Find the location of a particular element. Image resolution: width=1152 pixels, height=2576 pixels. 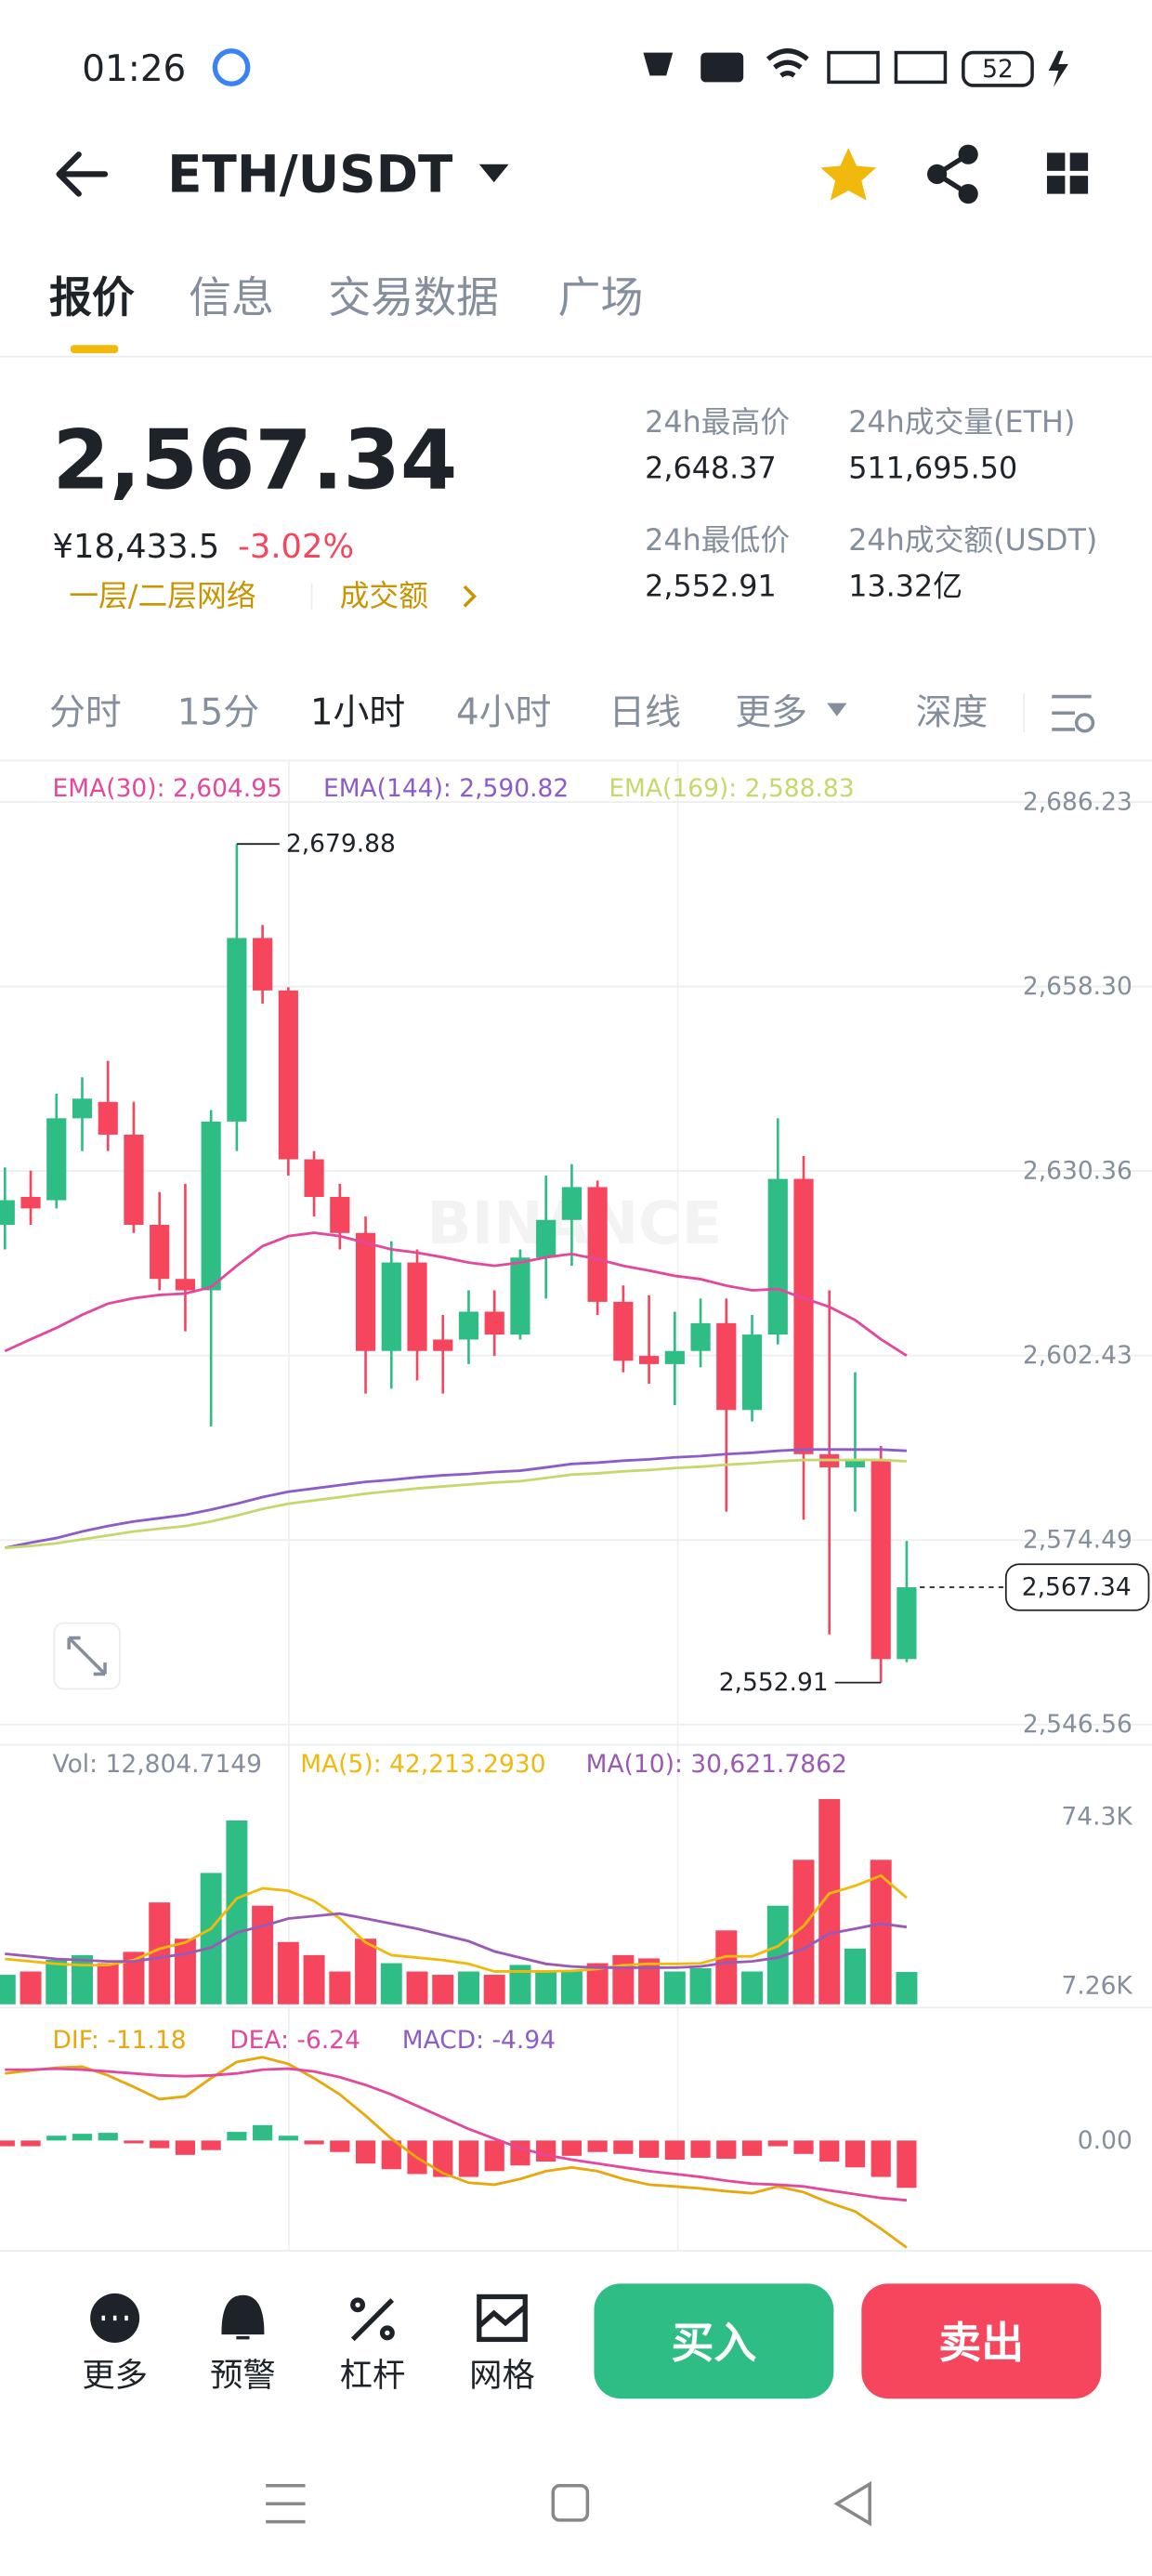

y-tick-label: 74.3K is located at coordinates (1096, 1817).